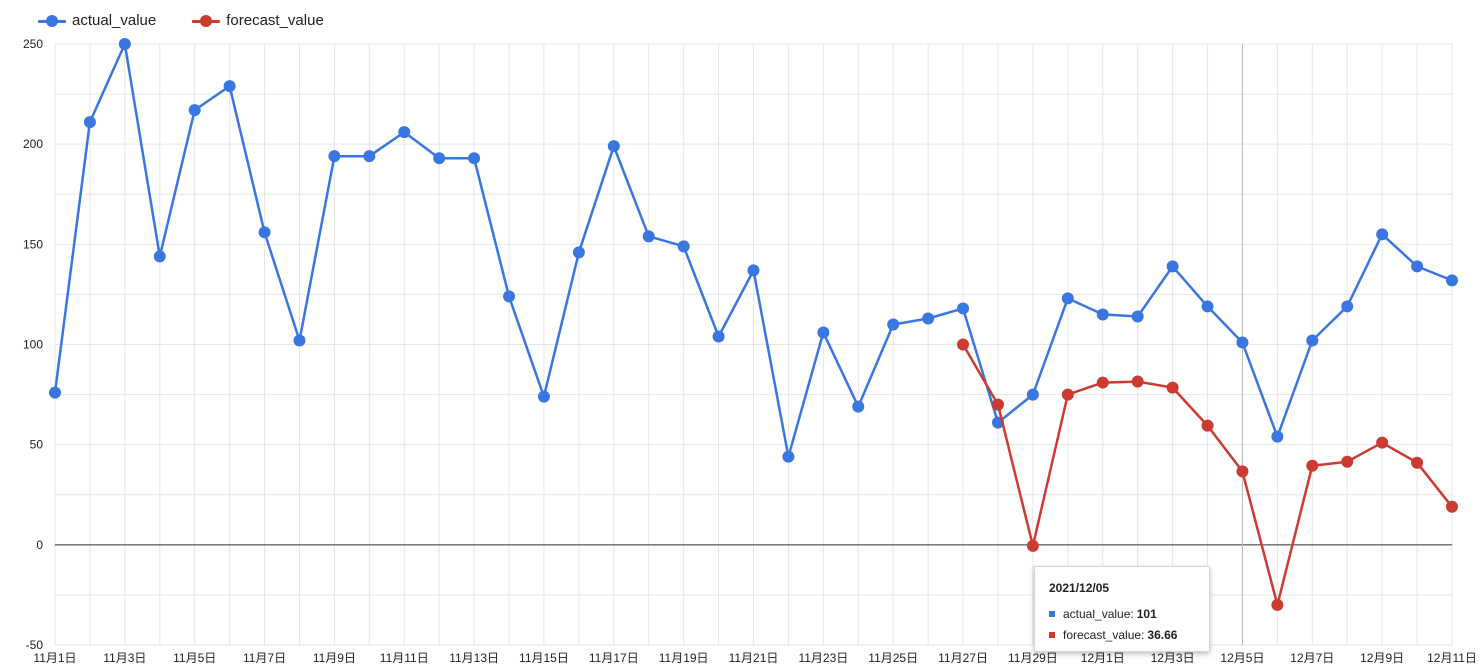  I want to click on y-tick-label: 150, so click(33, 244).